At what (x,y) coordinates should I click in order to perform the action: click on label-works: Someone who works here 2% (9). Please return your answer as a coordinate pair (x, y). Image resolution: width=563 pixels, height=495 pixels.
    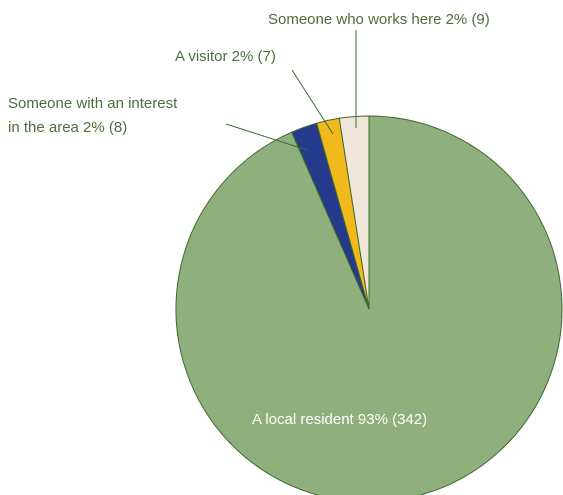
    Looking at the image, I should click on (379, 19).